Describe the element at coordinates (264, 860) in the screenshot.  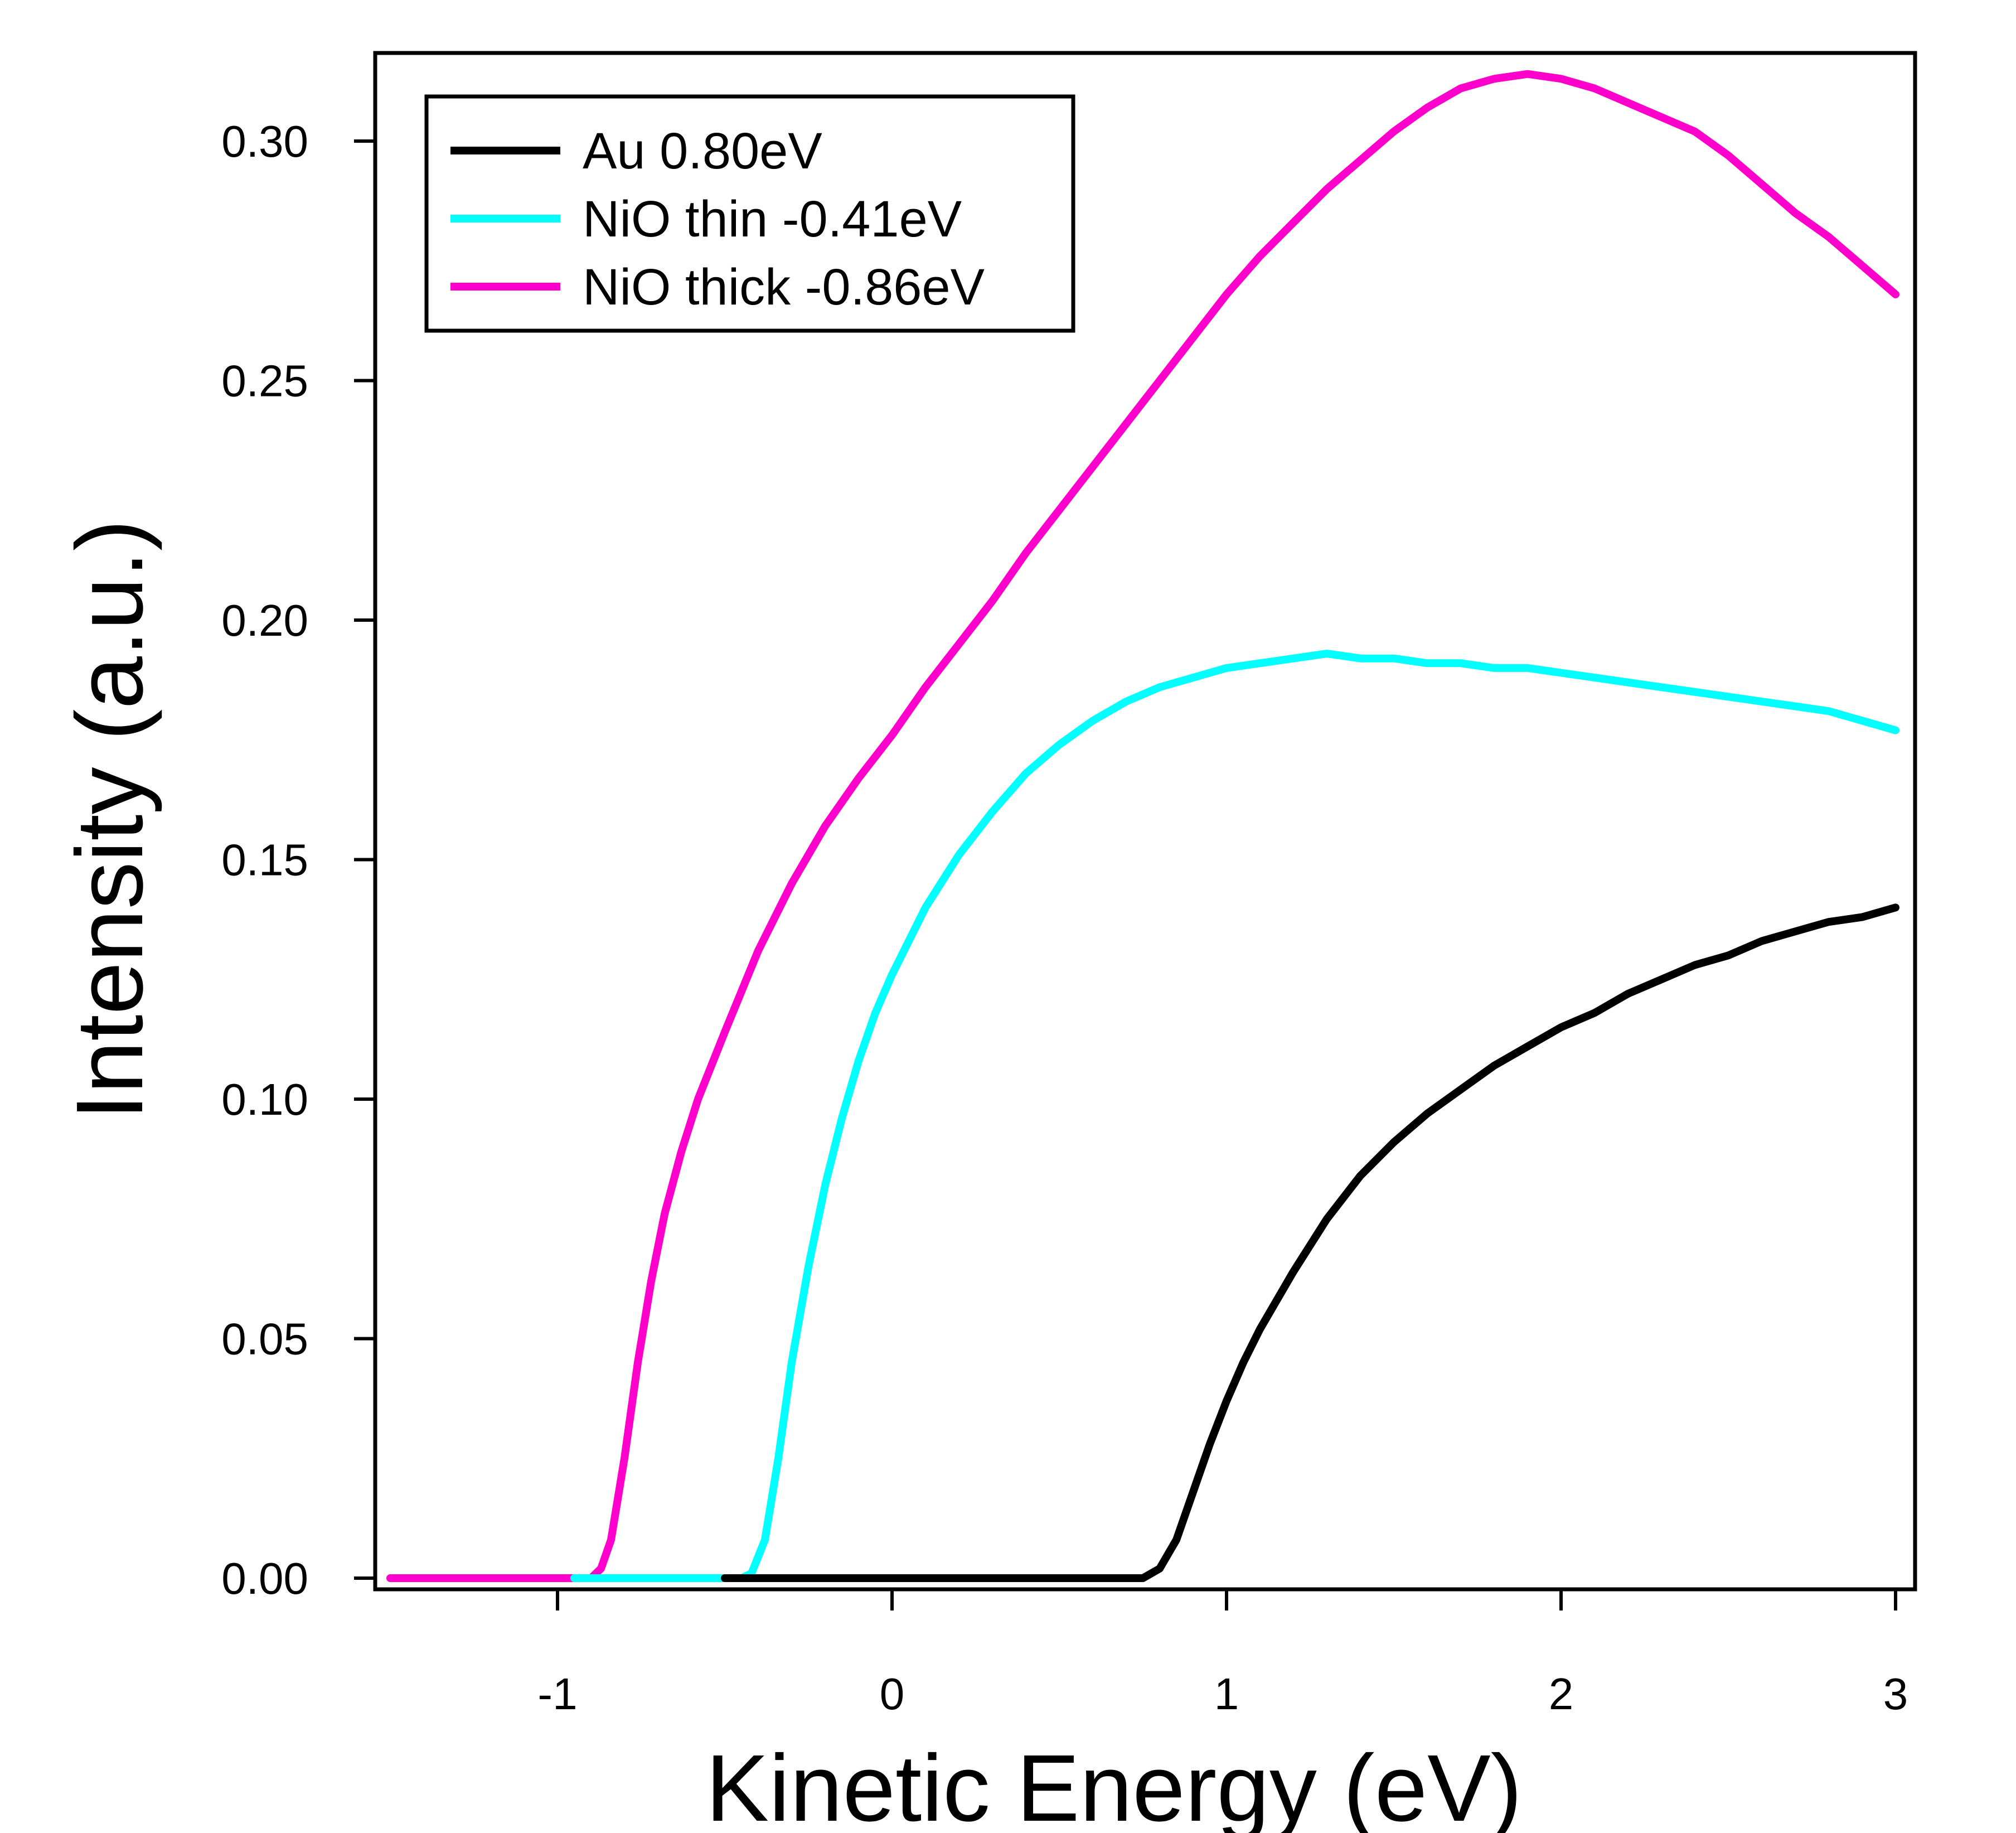
I see `y-tick-label: 0.15` at that location.